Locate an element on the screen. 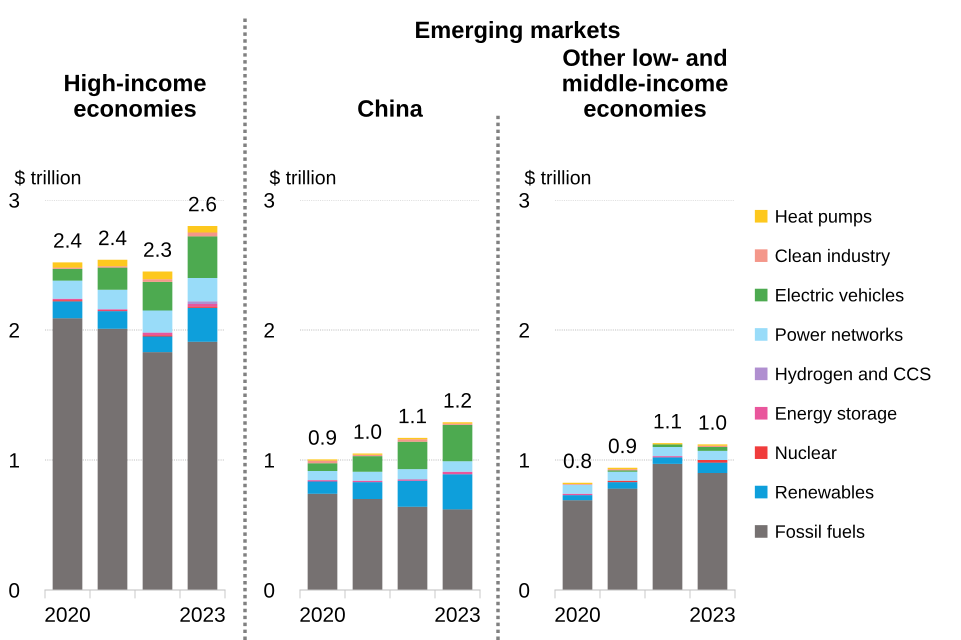 The width and height of the screenshot is (961, 640). legend-label: Power networks is located at coordinates (839, 334).